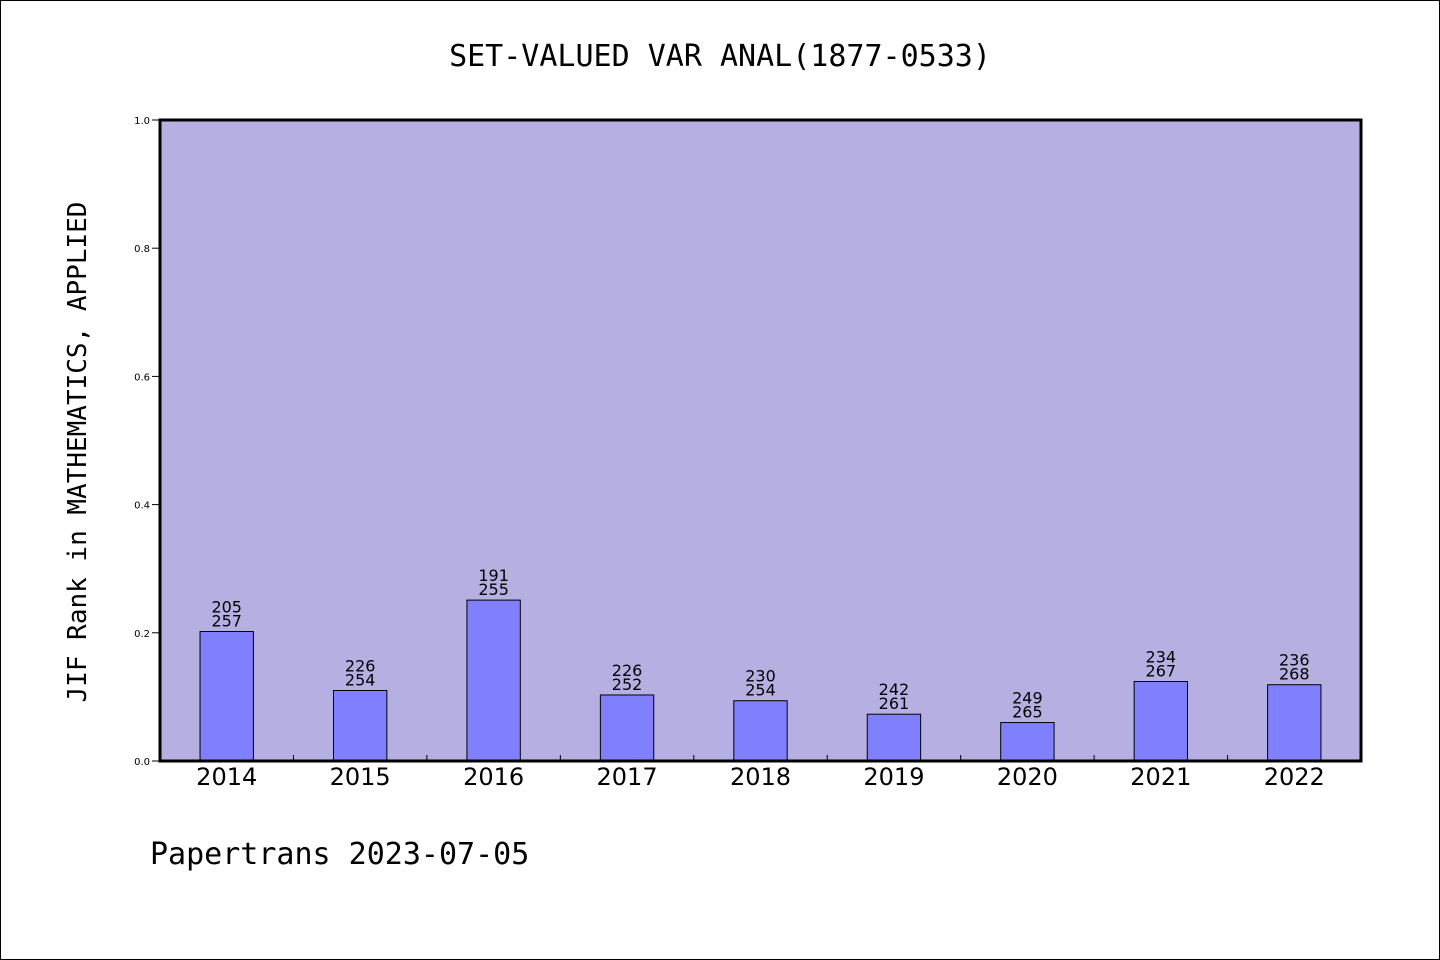  What do you see at coordinates (493, 680) in the screenshot?
I see `bar-2016` at bounding box center [493, 680].